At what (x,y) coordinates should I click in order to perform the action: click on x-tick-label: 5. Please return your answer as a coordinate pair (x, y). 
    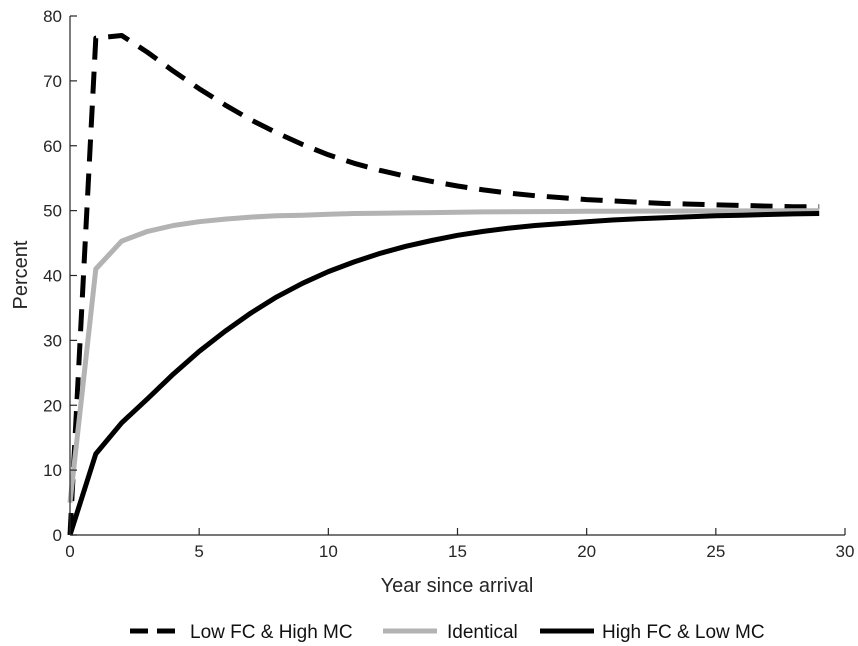
    Looking at the image, I should click on (198, 551).